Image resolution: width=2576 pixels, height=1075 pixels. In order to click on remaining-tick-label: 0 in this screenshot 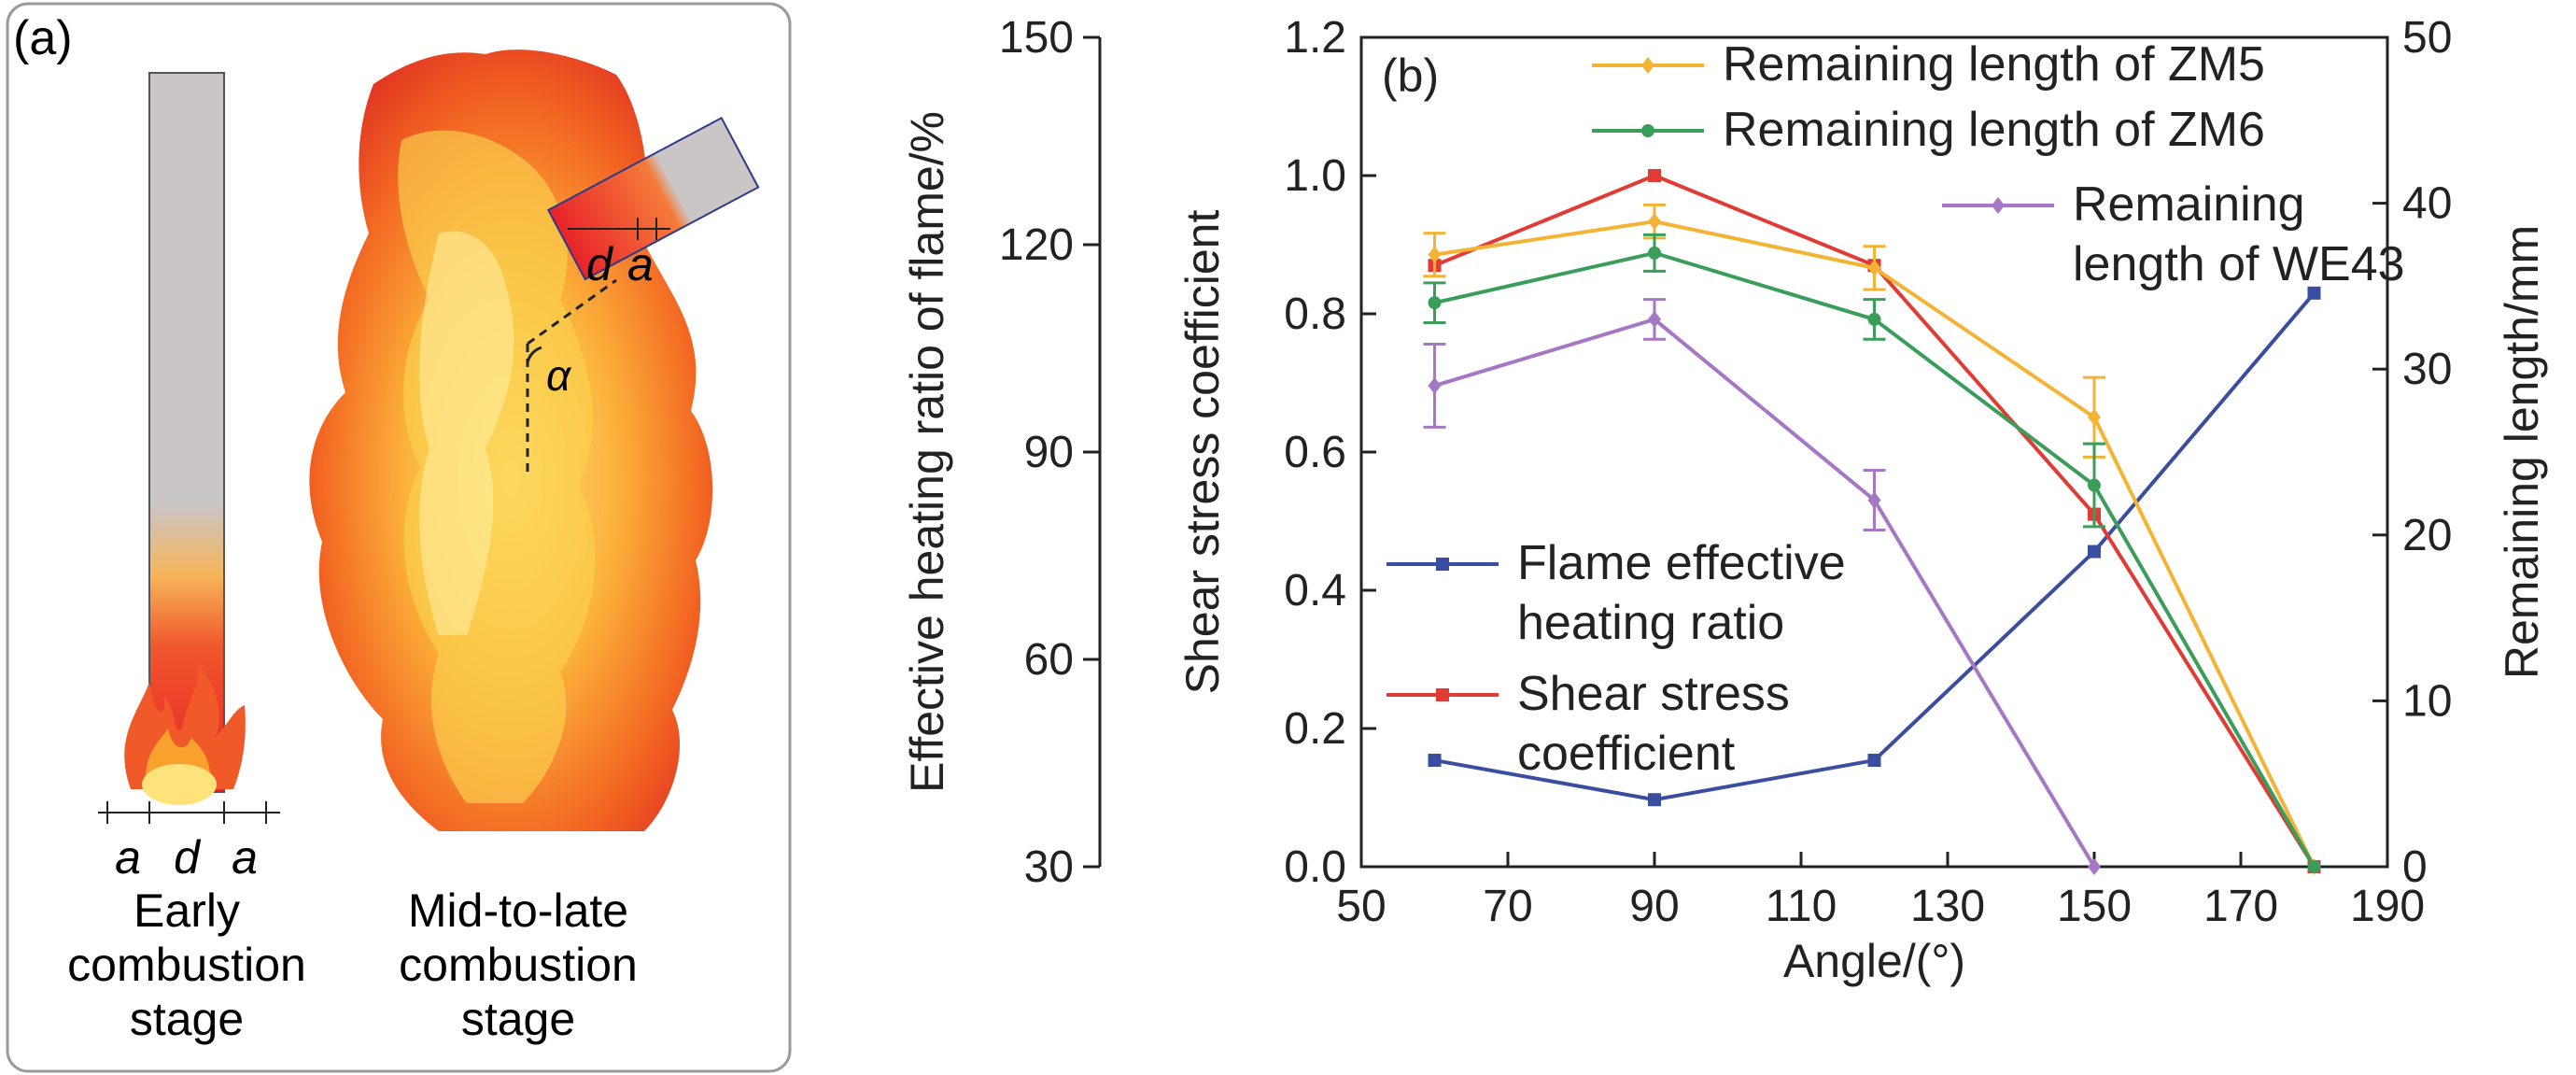, I will do `click(2415, 867)`.